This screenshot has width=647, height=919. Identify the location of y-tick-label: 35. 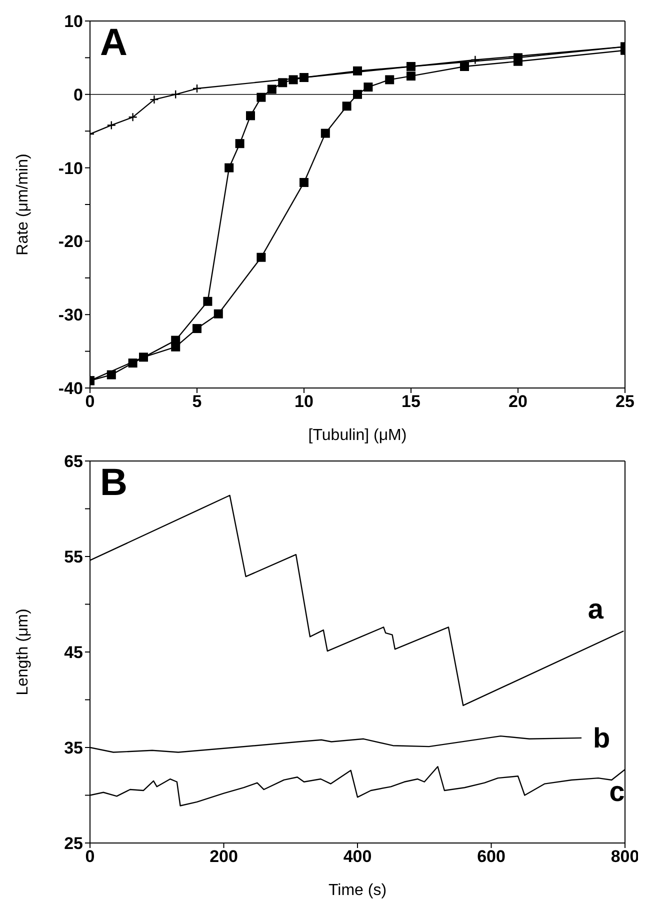
(73, 748).